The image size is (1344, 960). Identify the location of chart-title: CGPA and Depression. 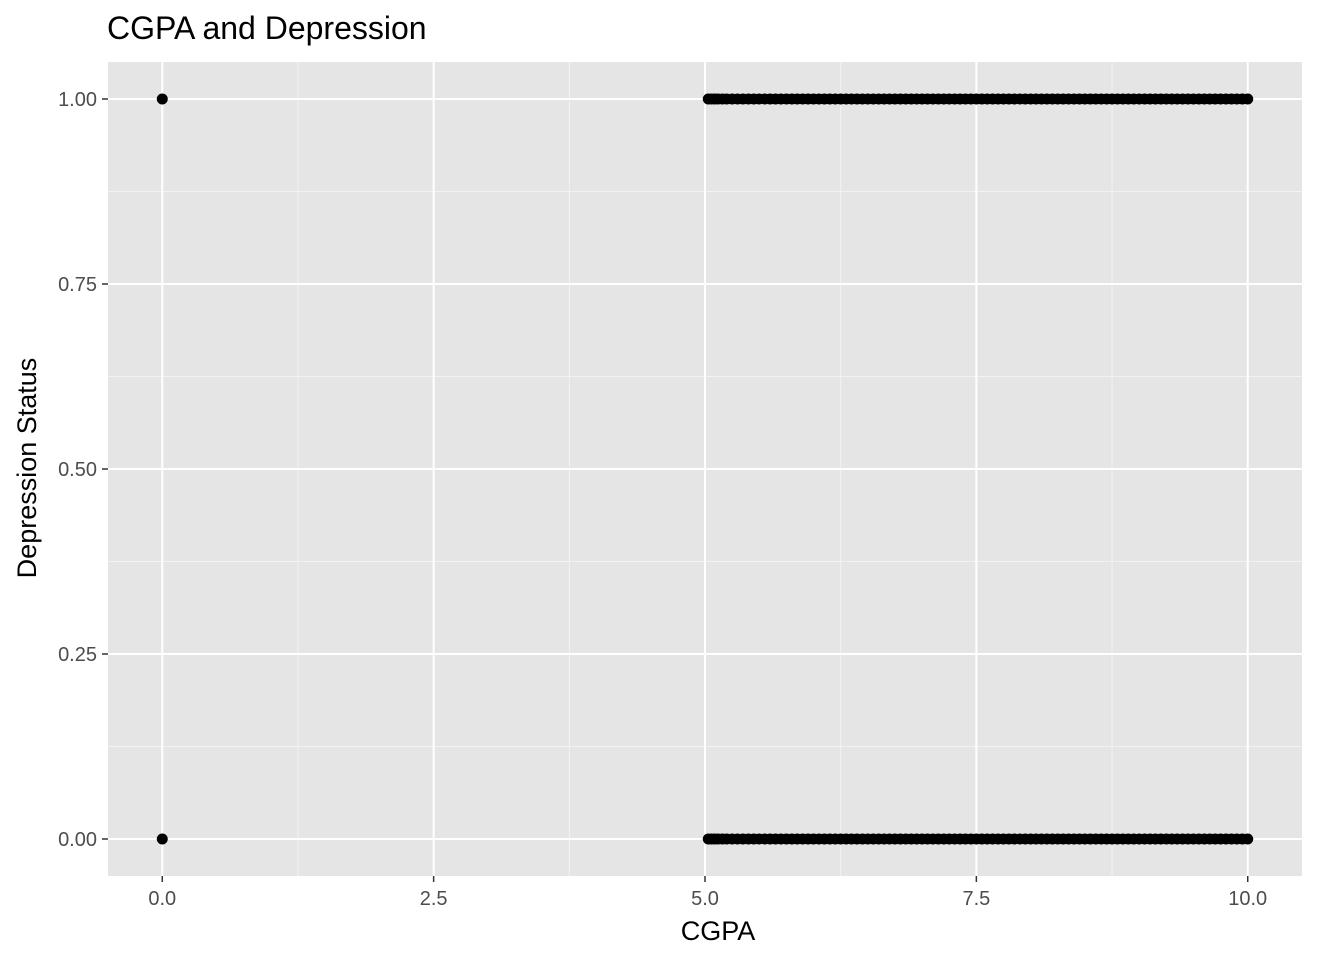
(267, 28).